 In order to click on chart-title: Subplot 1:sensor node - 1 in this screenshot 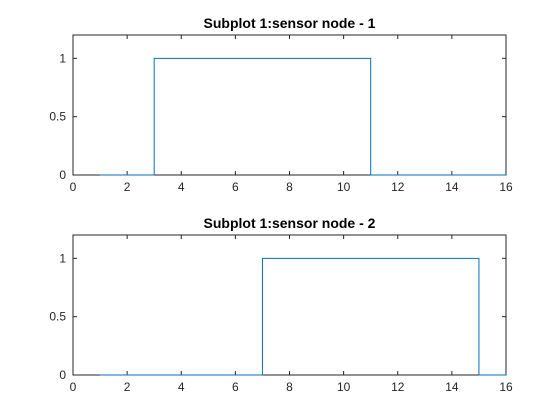, I will do `click(290, 23)`.